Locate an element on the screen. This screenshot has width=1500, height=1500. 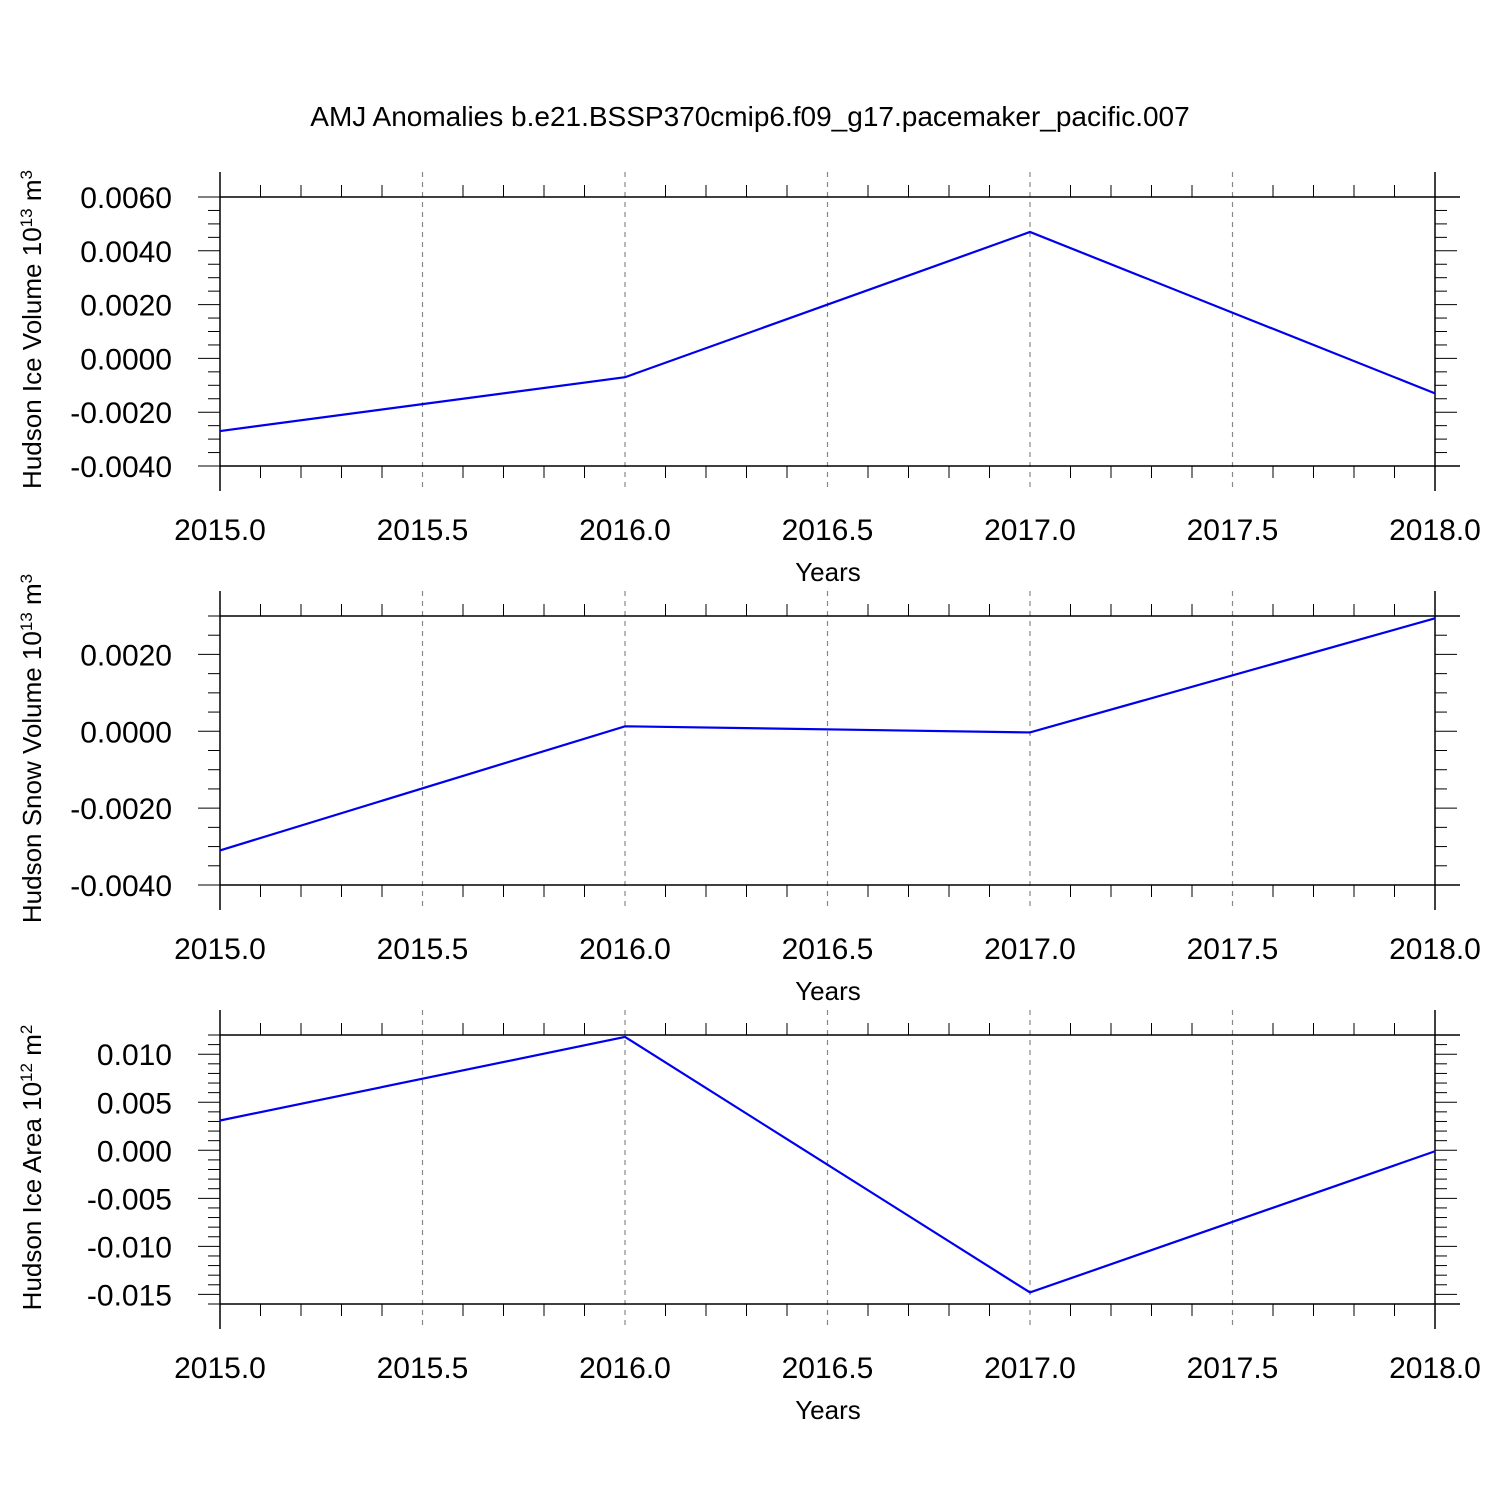
y-tick-label: -0.010 is located at coordinates (129, 1247).